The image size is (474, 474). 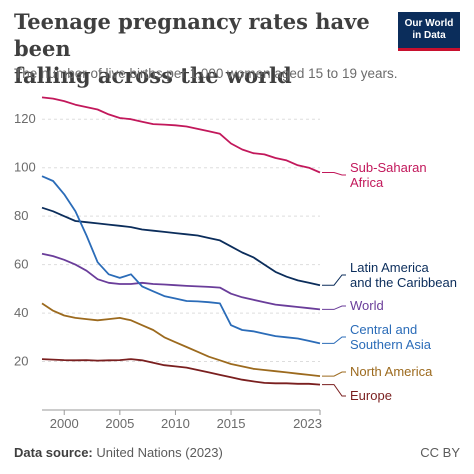 I want to click on series-label: North America, so click(x=391, y=371).